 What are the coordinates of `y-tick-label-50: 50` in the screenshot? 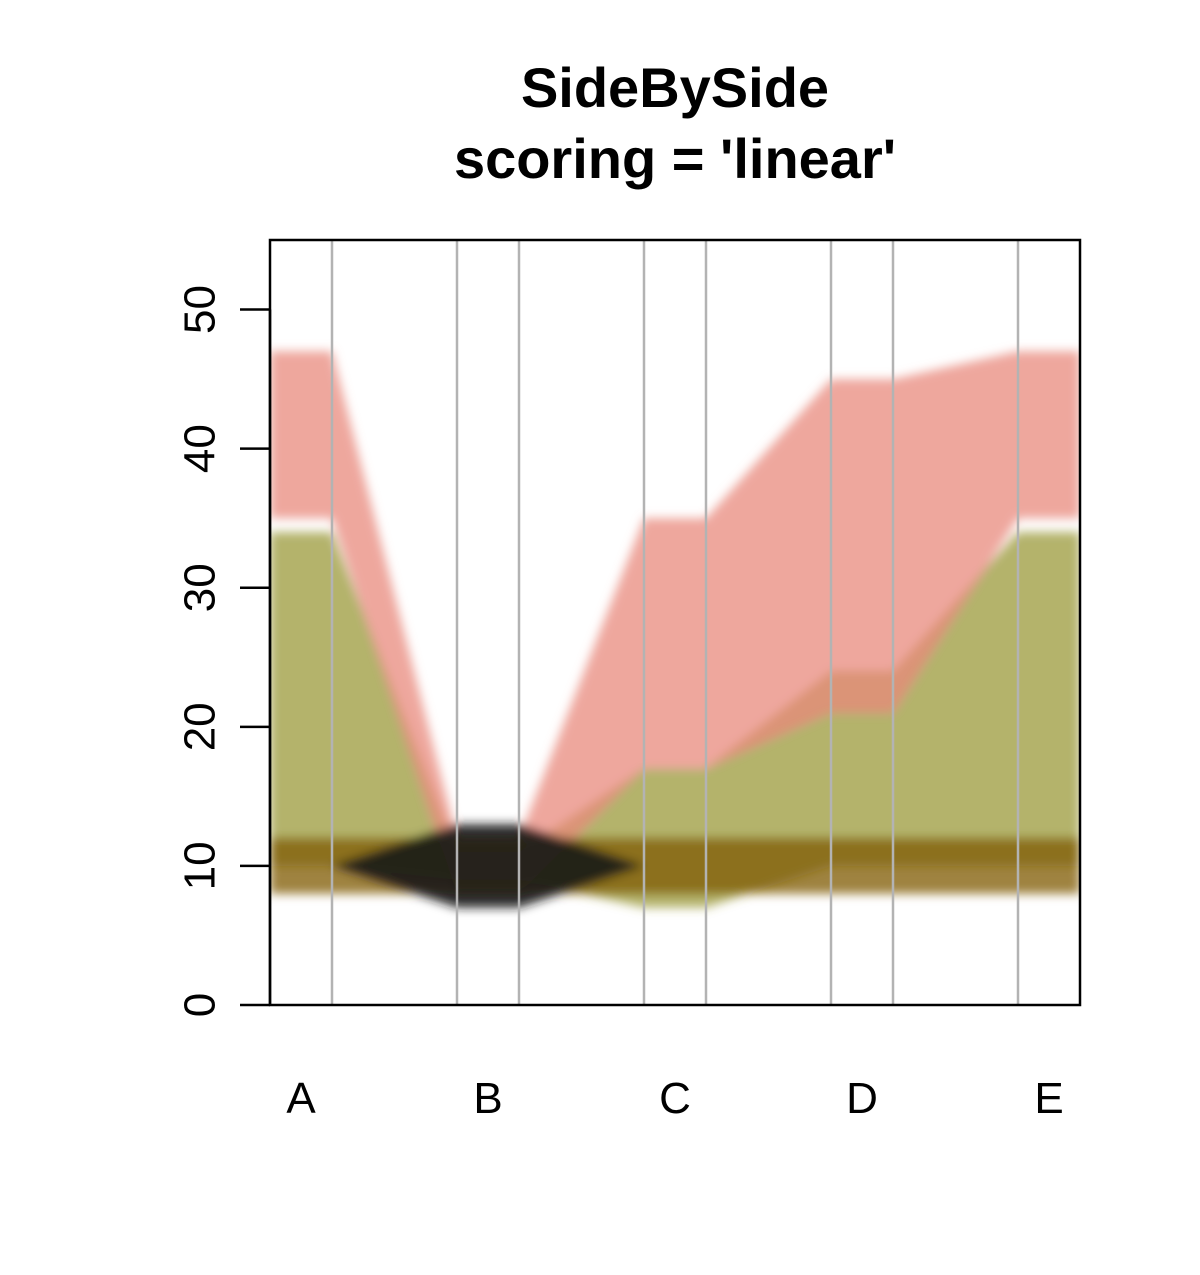 It's located at (200, 309).